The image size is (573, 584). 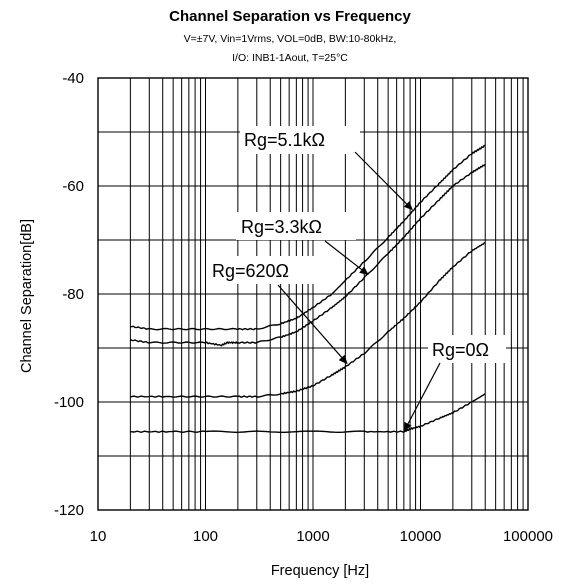 I want to click on chart-title: Channel Separation vs Frequency, so click(x=290, y=16).